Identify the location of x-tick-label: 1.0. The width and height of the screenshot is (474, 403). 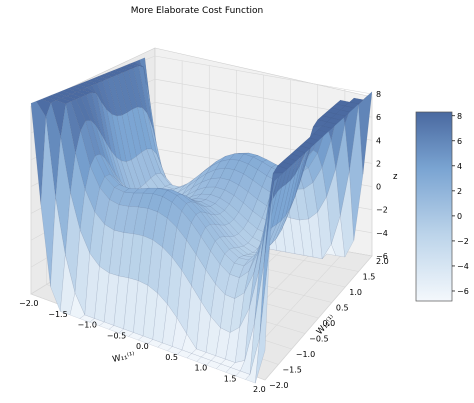
(201, 368).